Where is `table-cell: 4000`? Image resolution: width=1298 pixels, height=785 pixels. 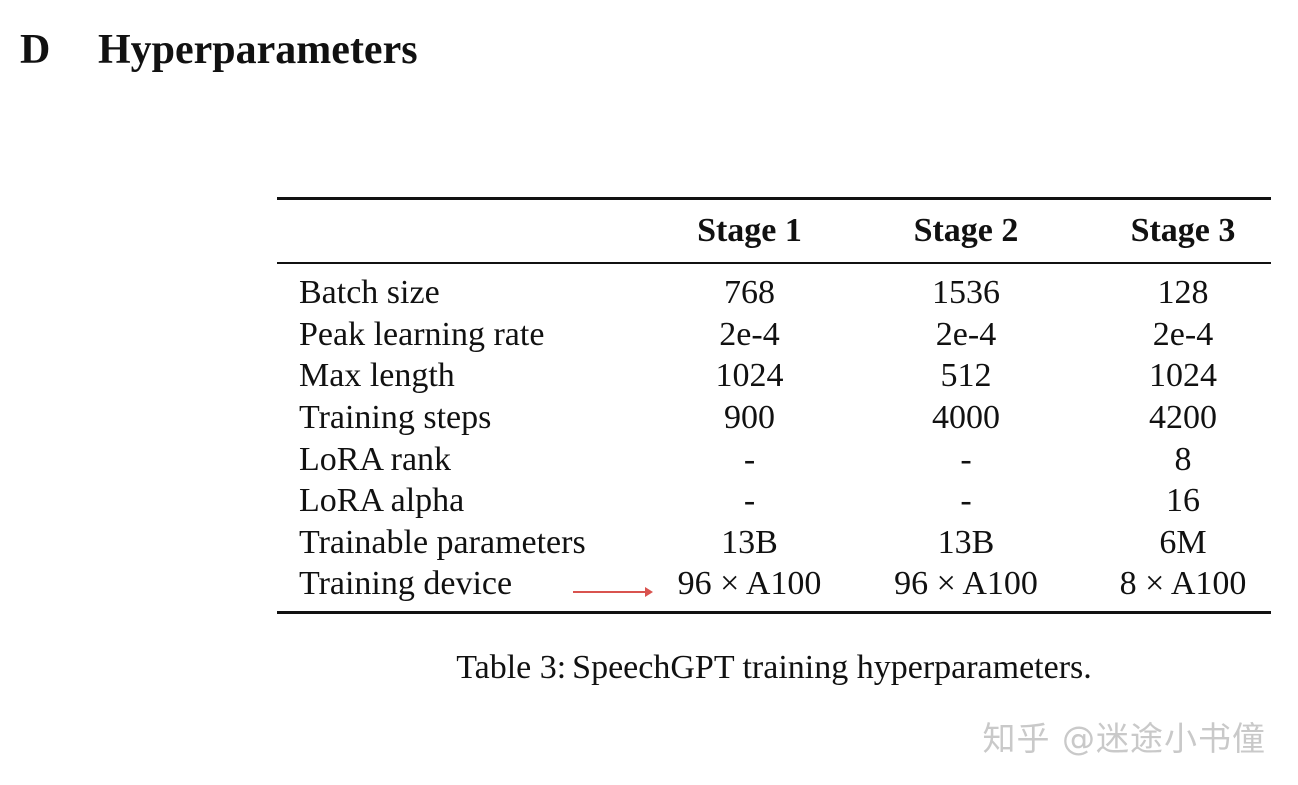
table-cell: 4000 is located at coordinates (966, 418).